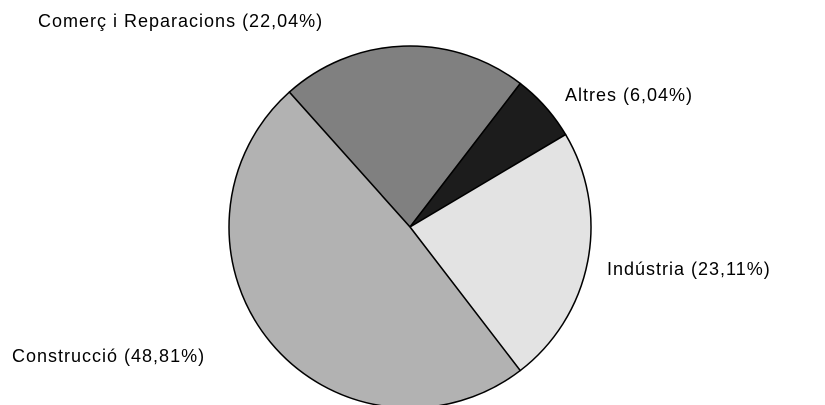  I want to click on slice-label: Construcció (48,81%), so click(108, 356).